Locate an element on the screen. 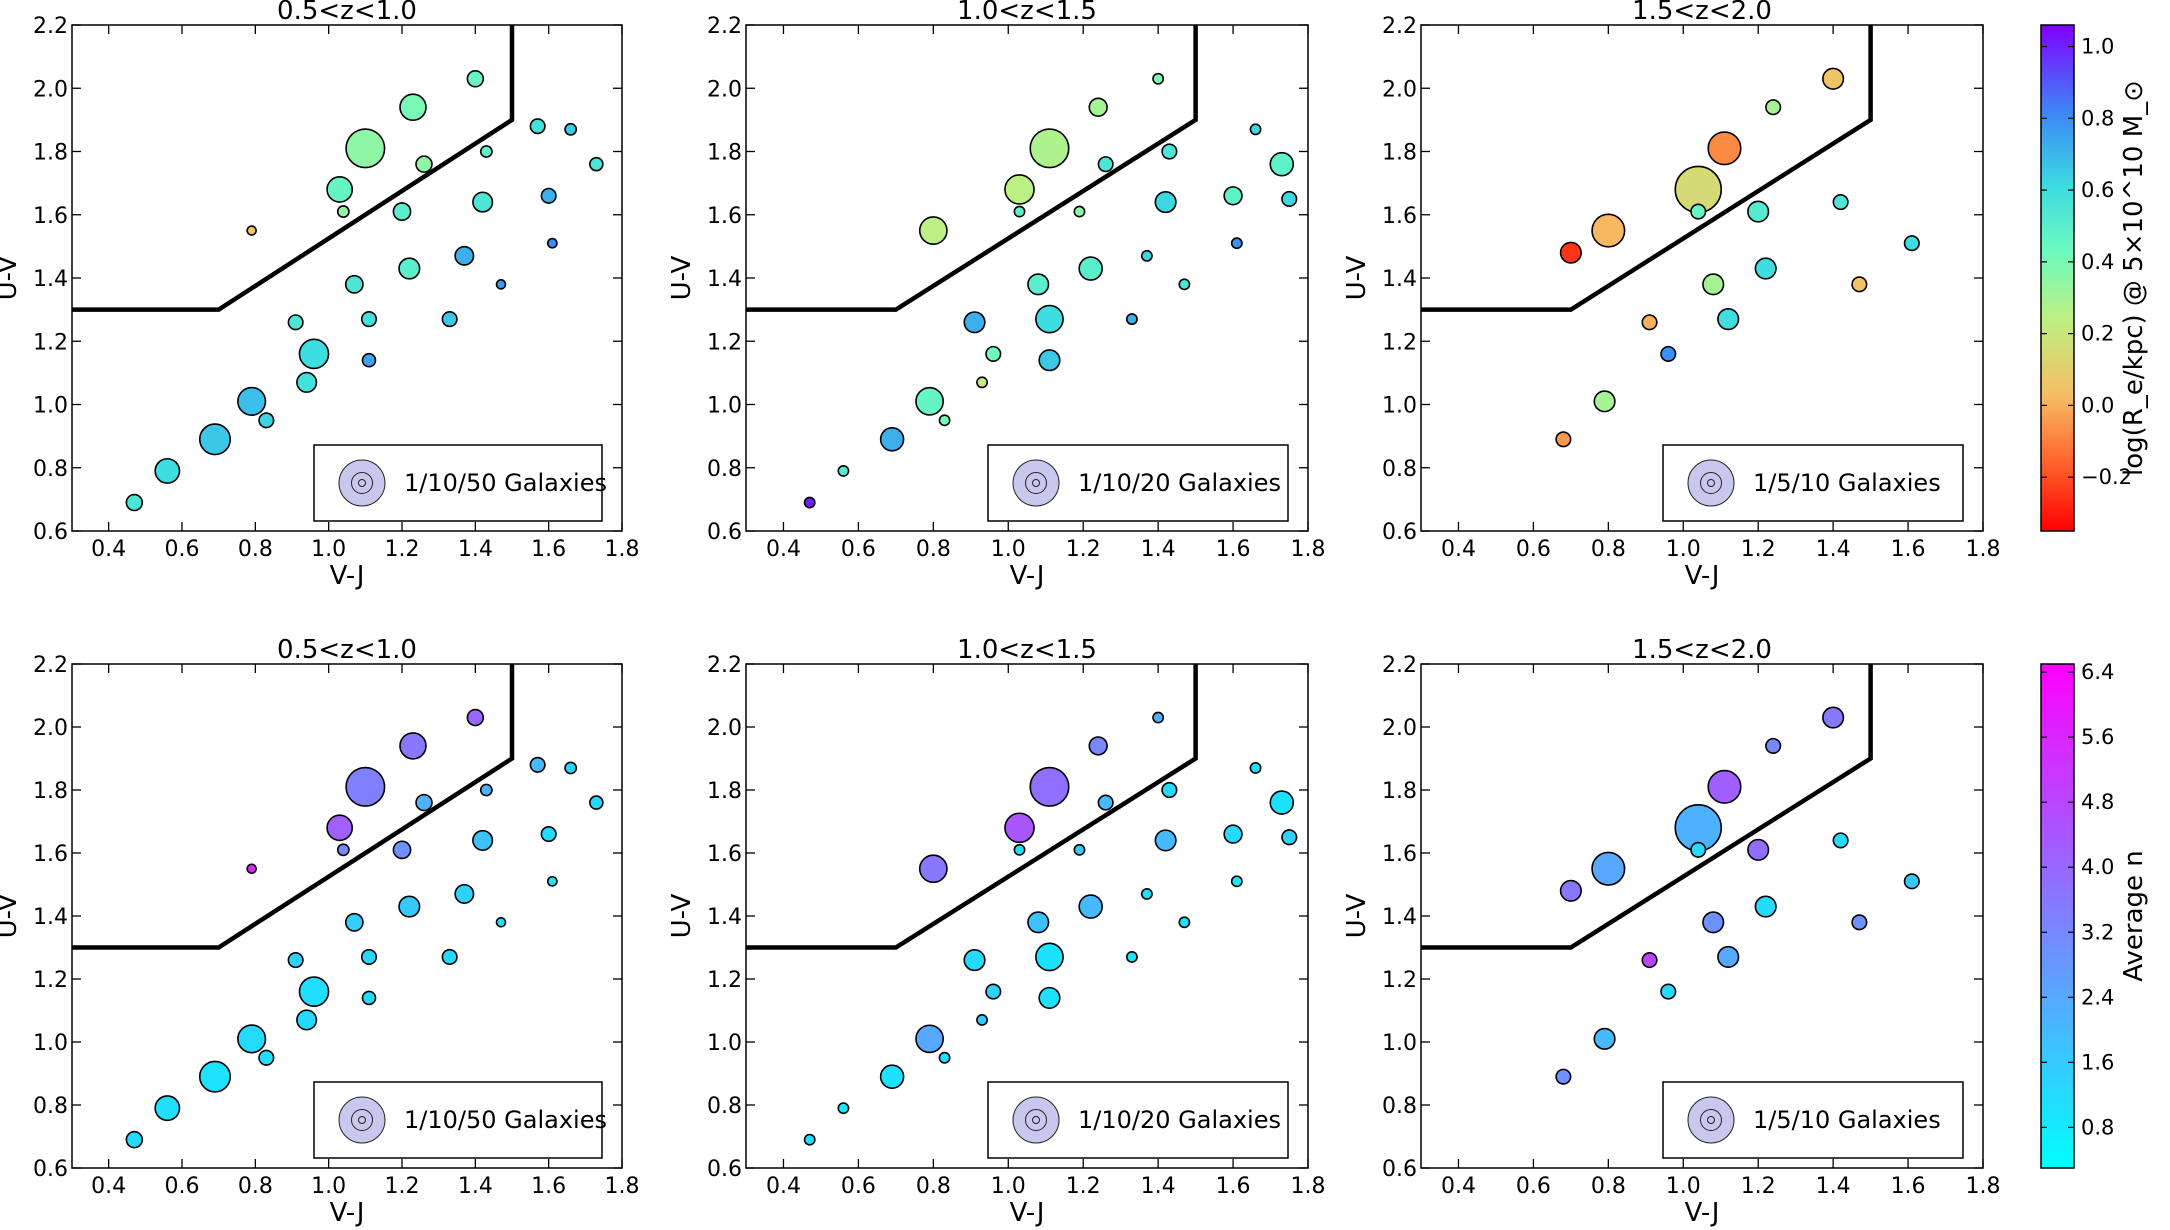 The height and width of the screenshot is (1230, 2170). x-tick-label: 1.8 is located at coordinates (622, 1186).